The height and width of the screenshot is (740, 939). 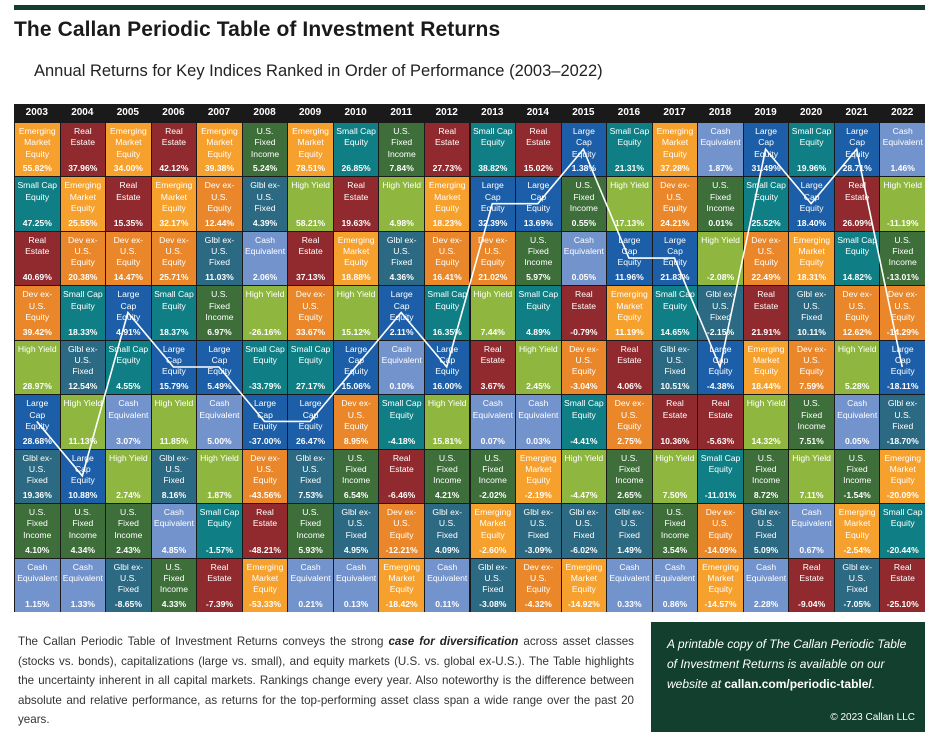 What do you see at coordinates (675, 367) in the screenshot?
I see `return-cell: Glbl ex- U.S. Fixed 10.51%` at bounding box center [675, 367].